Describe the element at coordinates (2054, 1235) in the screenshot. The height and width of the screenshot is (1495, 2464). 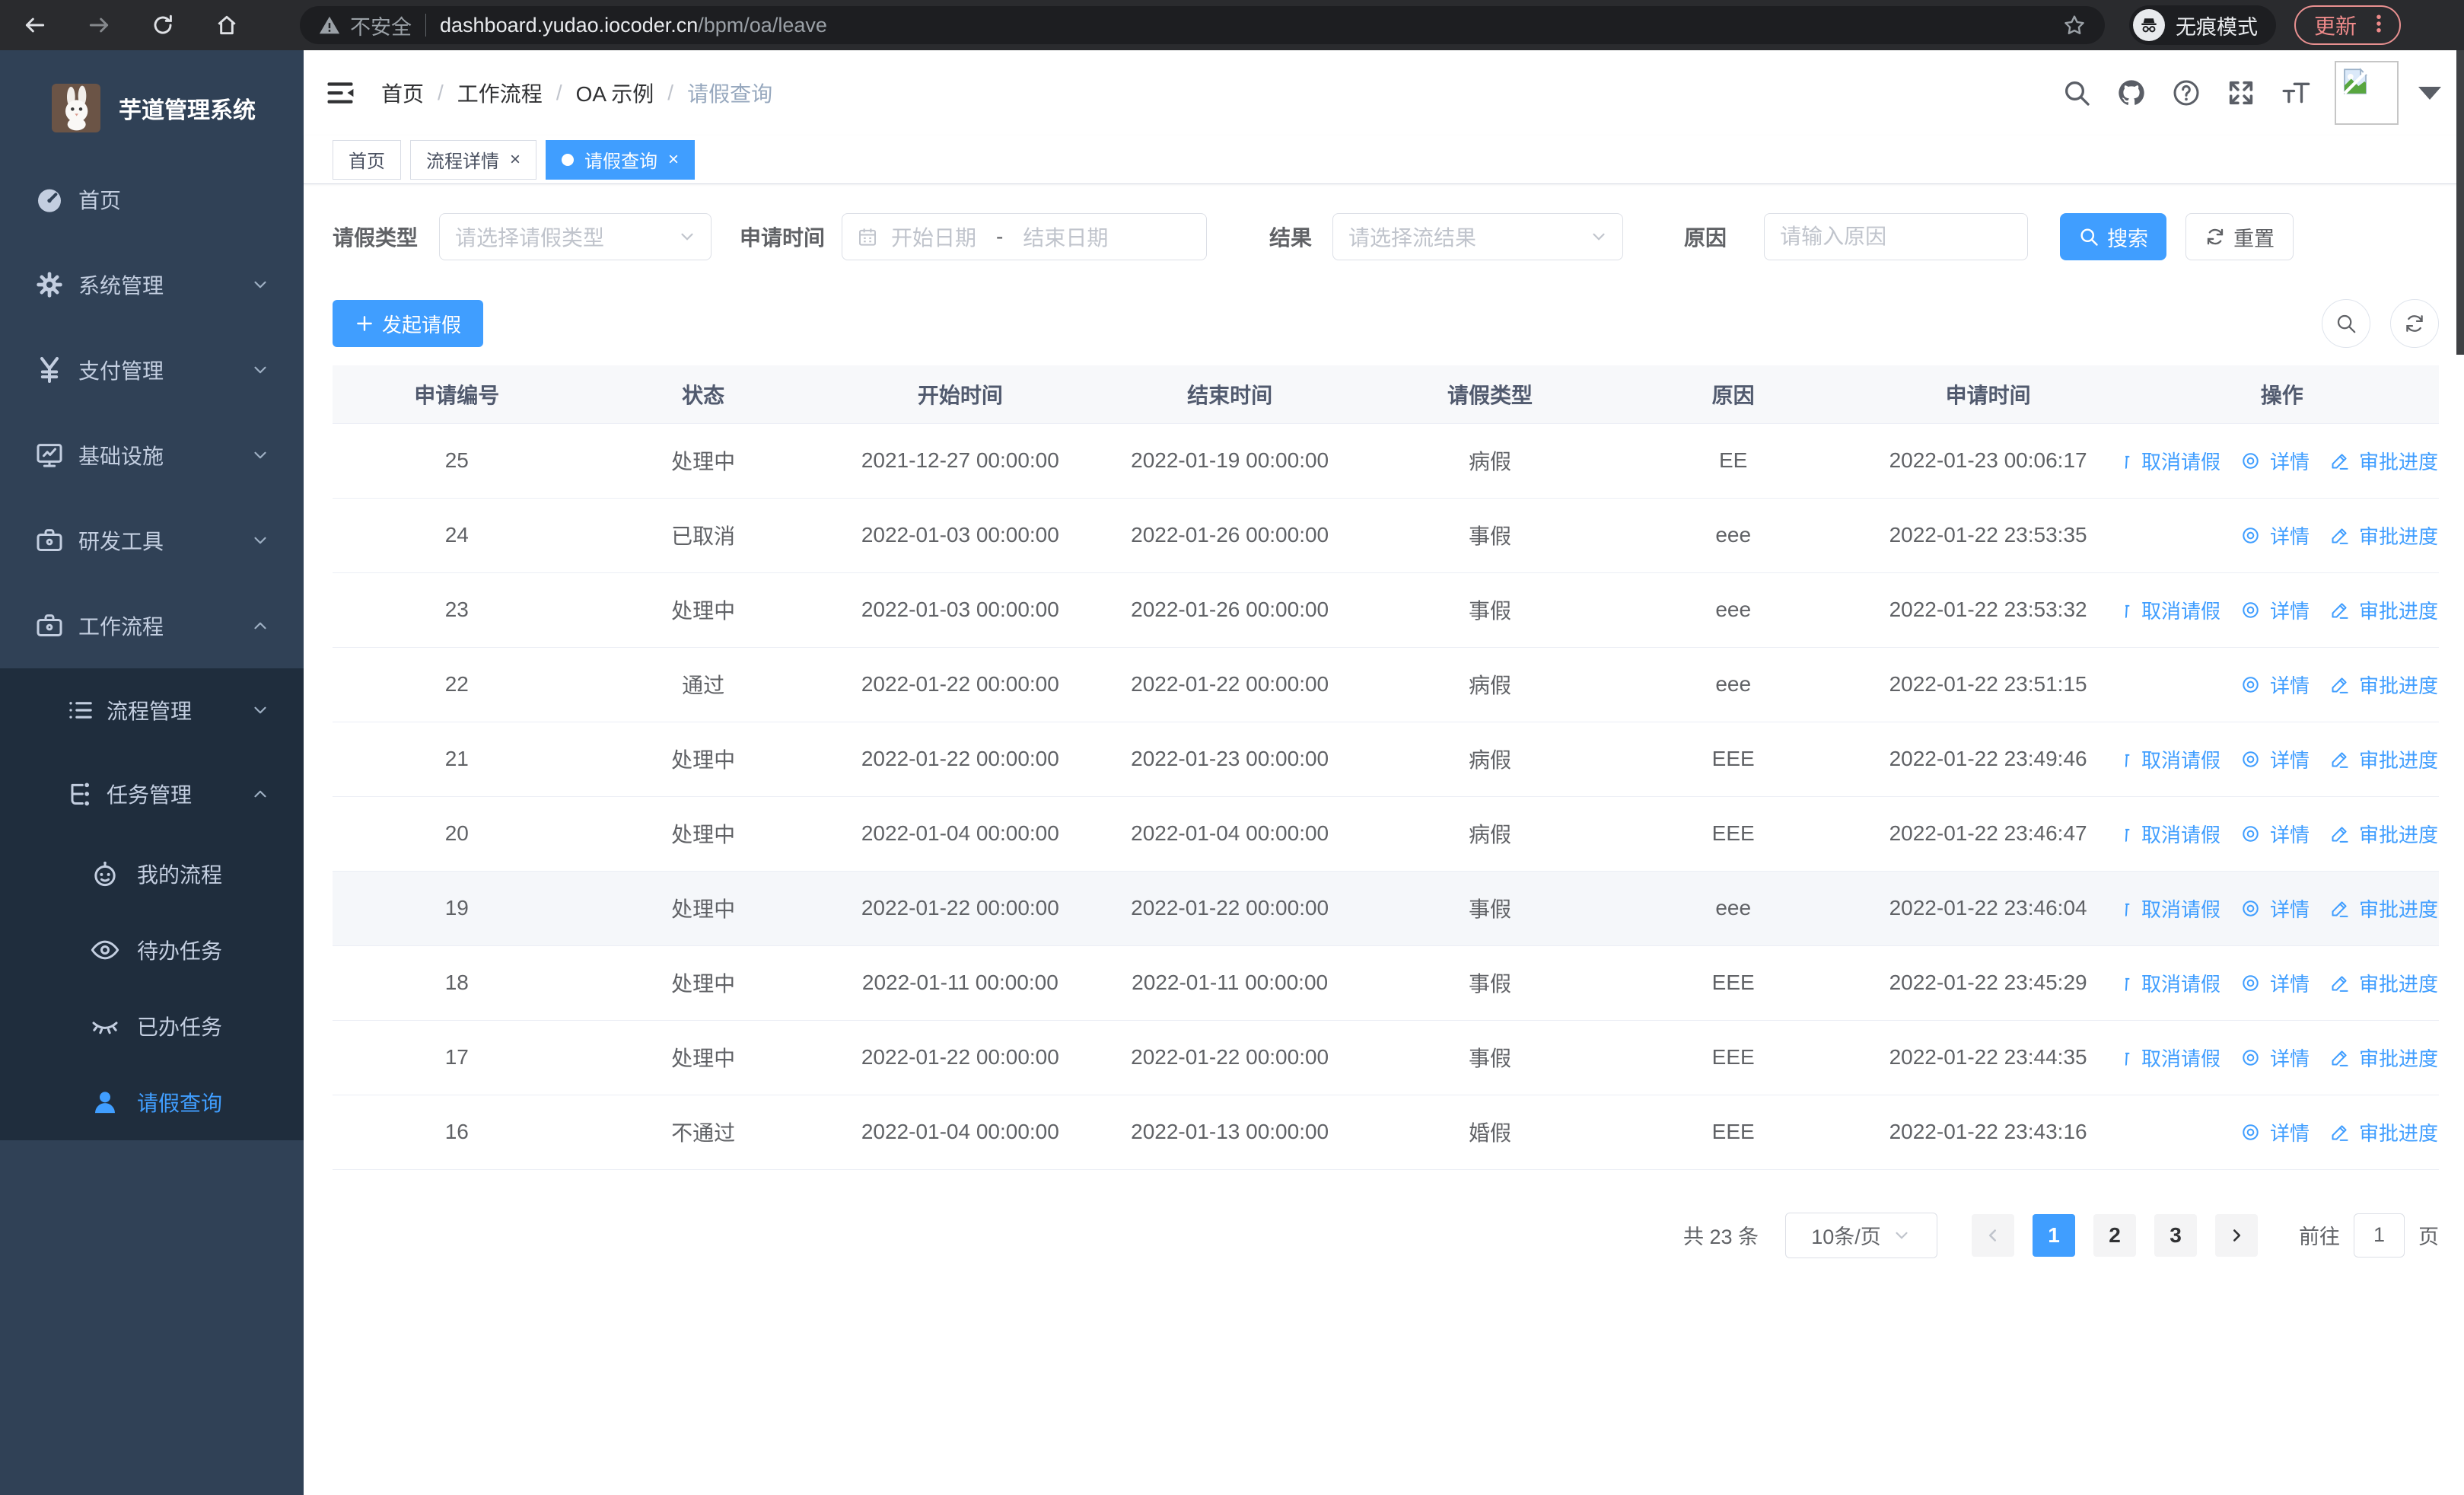
I see `page-button: 1` at that location.